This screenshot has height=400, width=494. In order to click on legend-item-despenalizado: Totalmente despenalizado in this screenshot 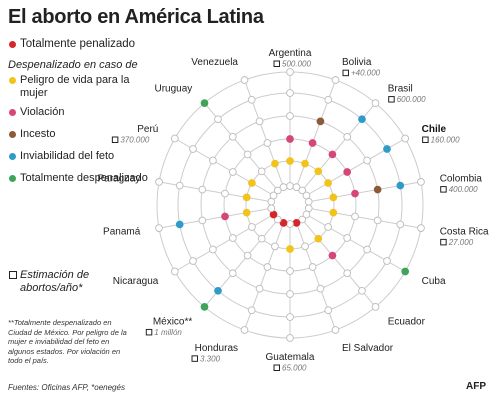, I will do `click(78, 178)`.